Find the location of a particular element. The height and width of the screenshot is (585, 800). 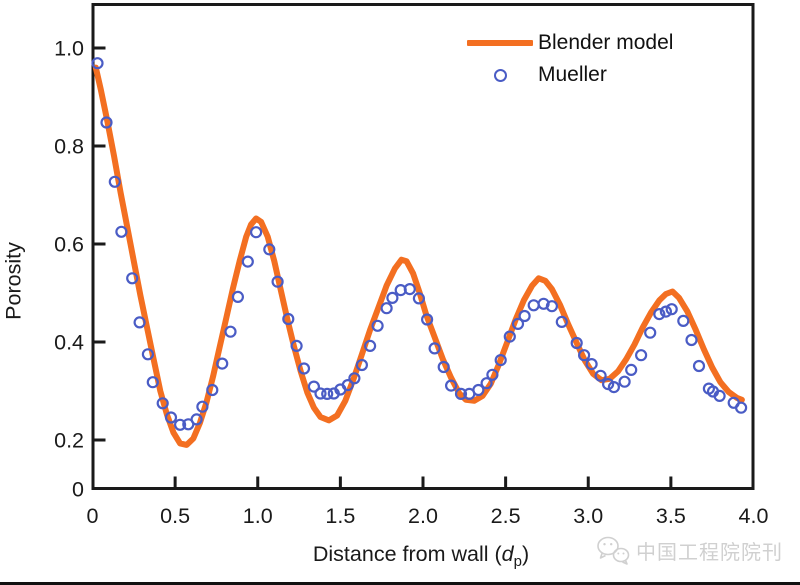

legend-item-mueller: Mueller is located at coordinates (570, 75).